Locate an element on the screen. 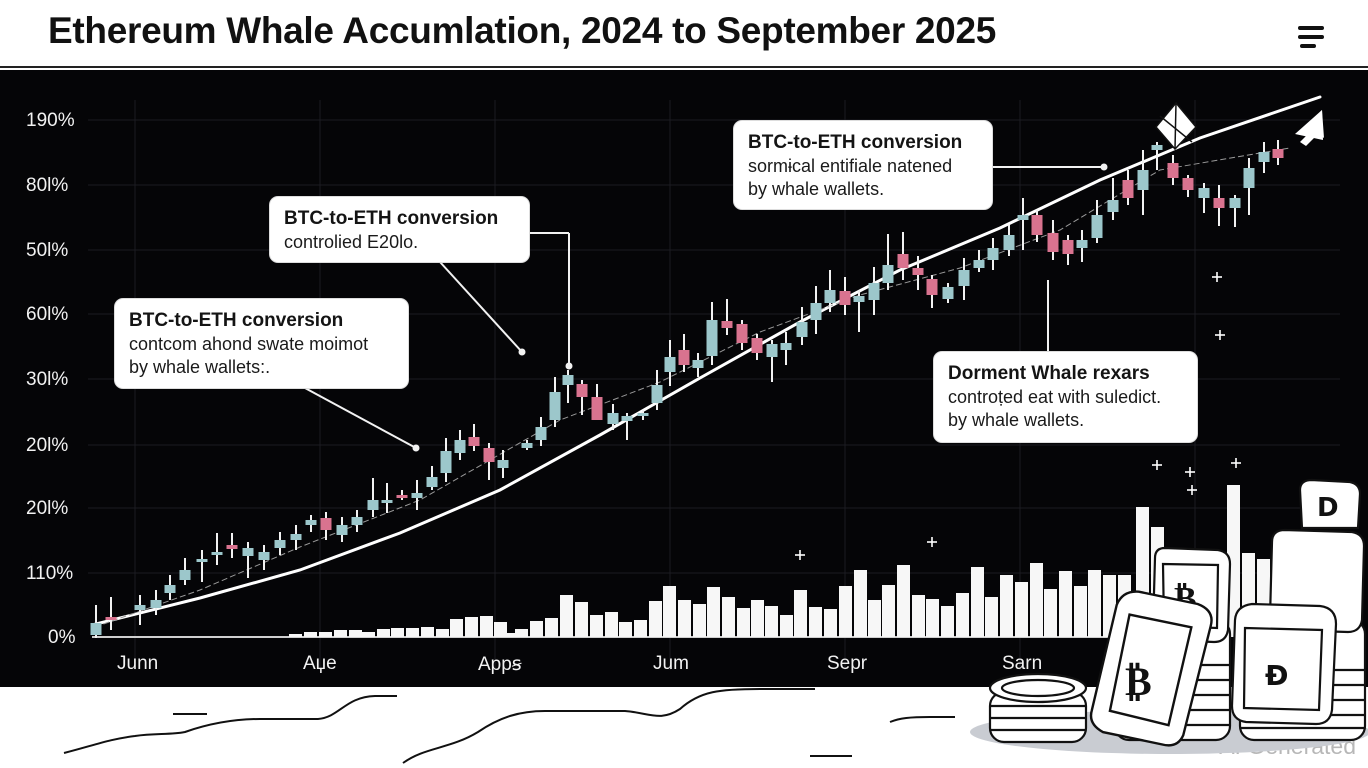 The image size is (1368, 768). x-tick-label: Sepr is located at coordinates (847, 663).